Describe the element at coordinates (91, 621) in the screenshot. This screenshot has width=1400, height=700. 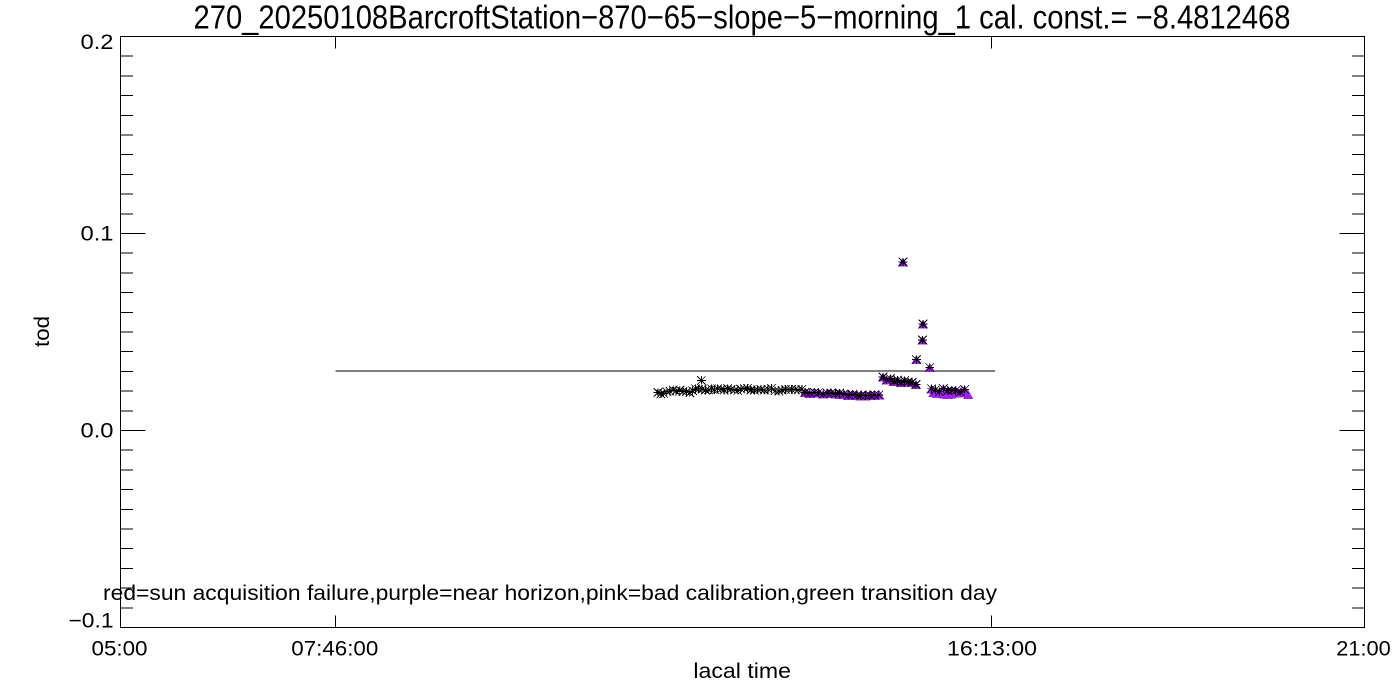
I see `svg-text: −0.1` at that location.